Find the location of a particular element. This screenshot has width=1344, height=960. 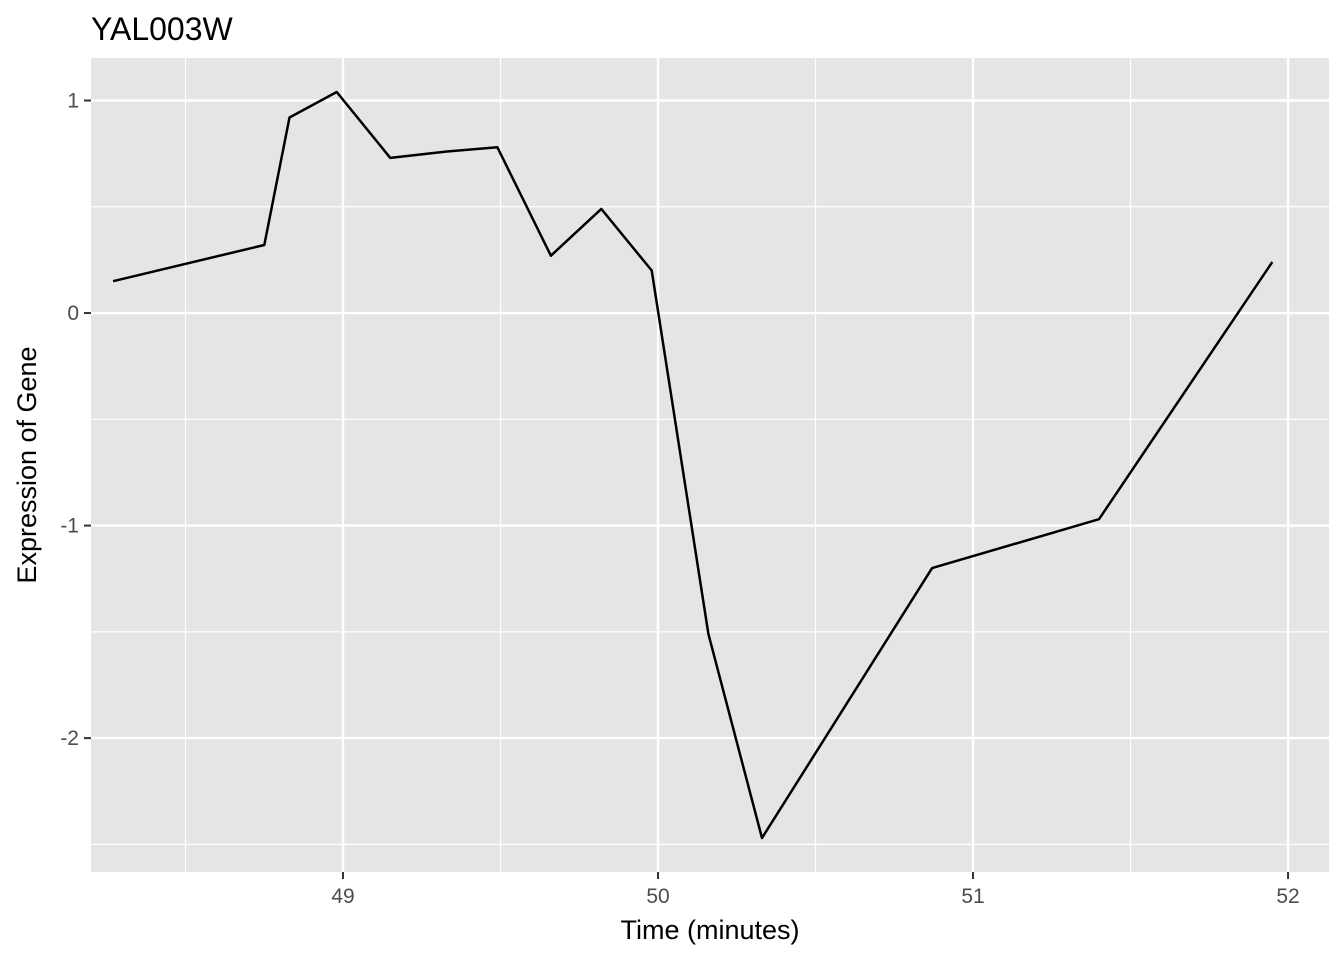

x-axis-title: Time (minutes) is located at coordinates (709, 930).